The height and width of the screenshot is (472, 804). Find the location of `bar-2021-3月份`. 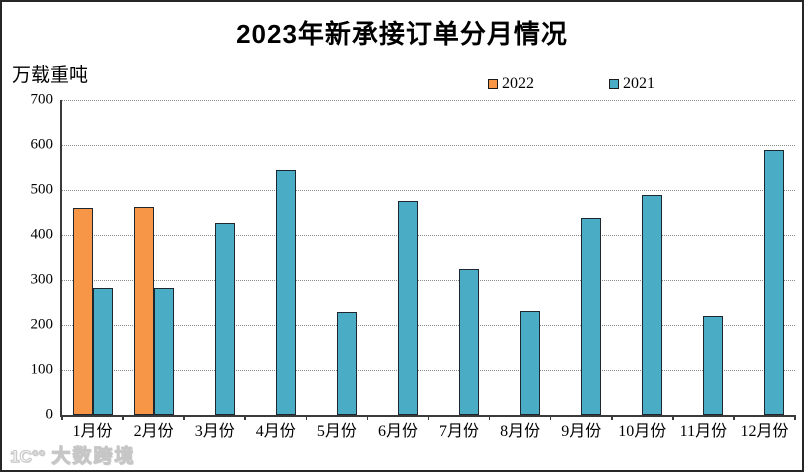

bar-2021-3月份 is located at coordinates (224, 318).